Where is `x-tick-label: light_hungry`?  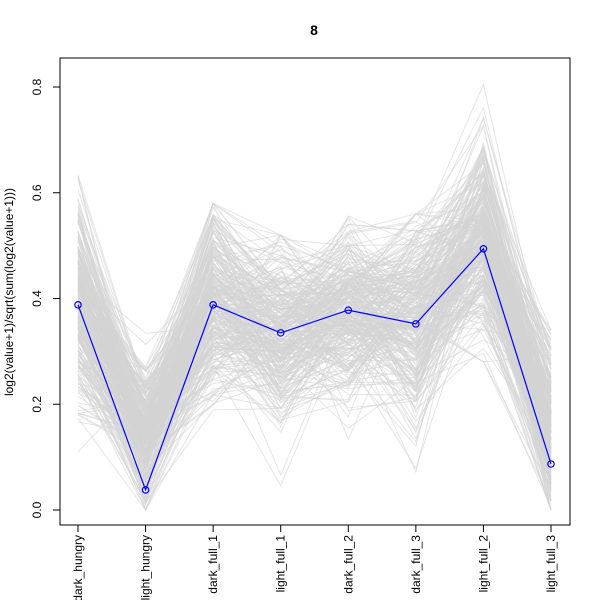
x-tick-label: light_hungry is located at coordinates (146, 567).